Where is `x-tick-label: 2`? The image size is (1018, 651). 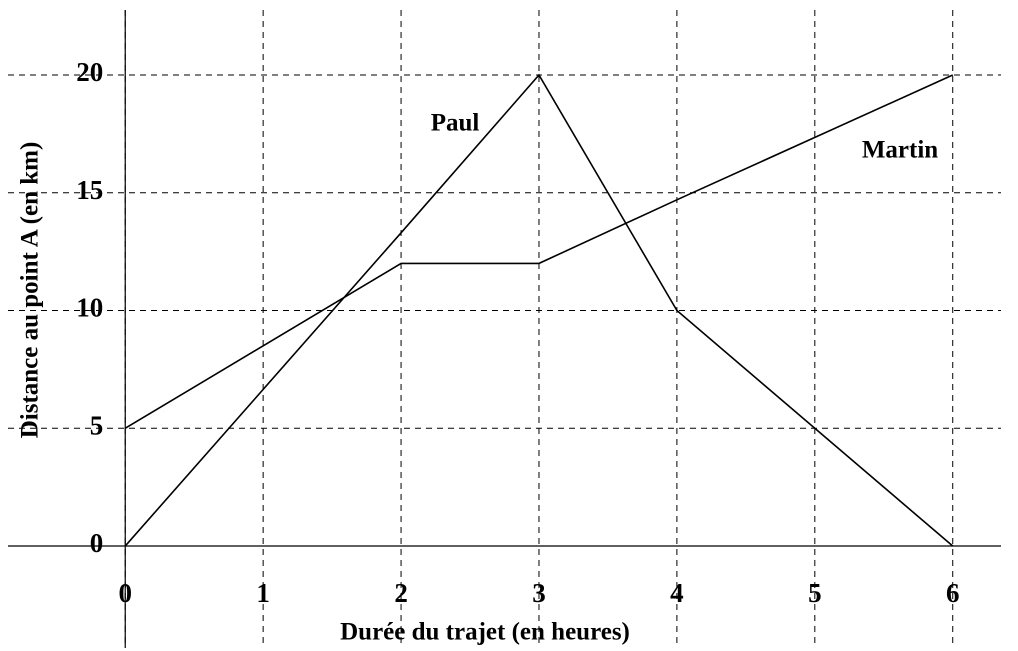 x-tick-label: 2 is located at coordinates (401, 593).